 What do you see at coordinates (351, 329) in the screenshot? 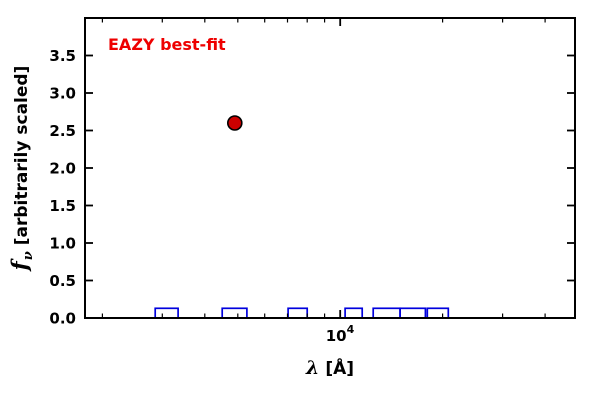
I see `x-tick-exponent: 4` at bounding box center [351, 329].